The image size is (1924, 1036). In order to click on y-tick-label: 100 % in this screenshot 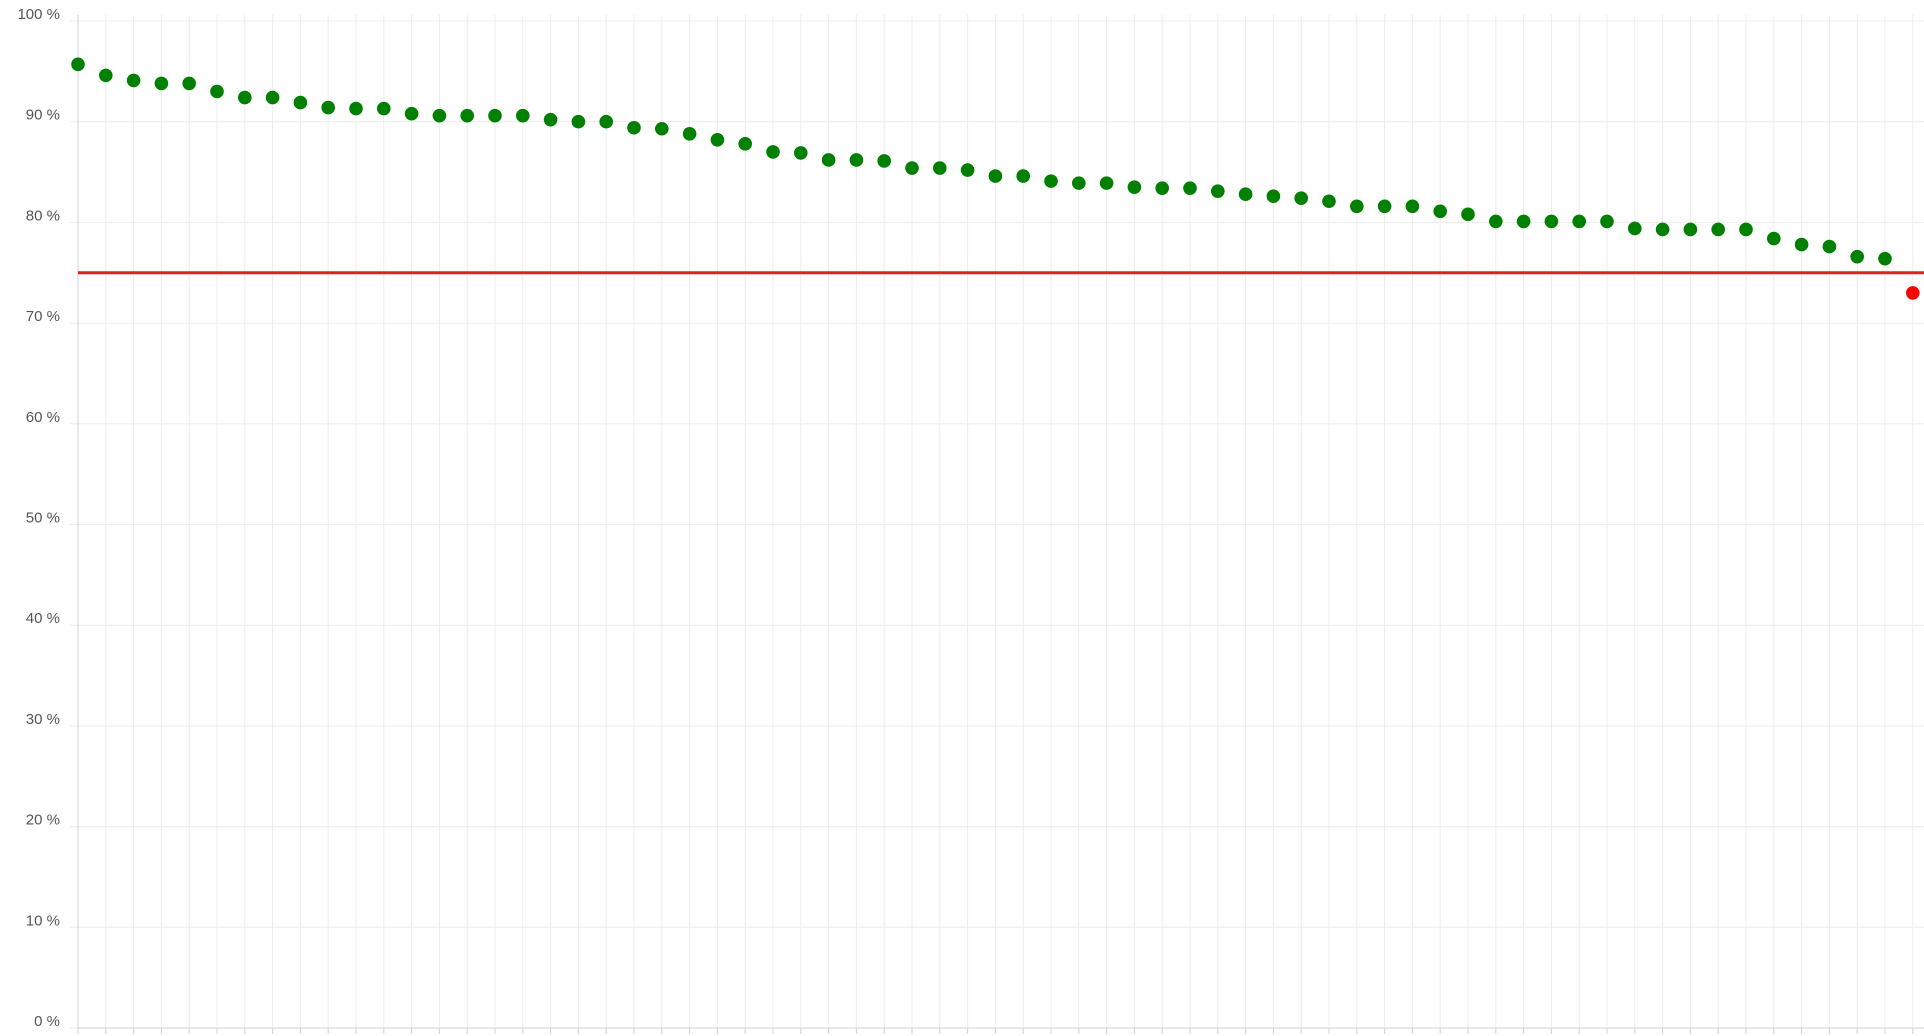, I will do `click(38, 14)`.